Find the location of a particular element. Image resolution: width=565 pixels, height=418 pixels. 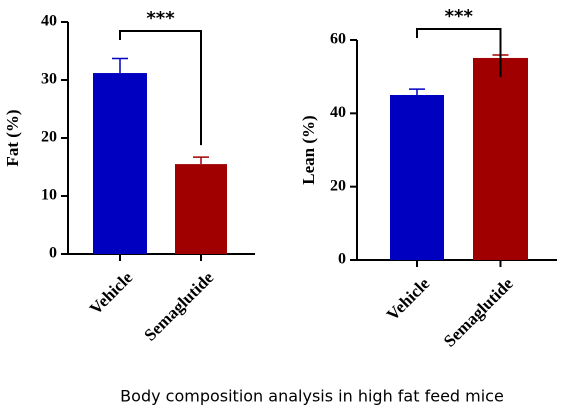

y-tick-label: 60 is located at coordinates (338, 39).